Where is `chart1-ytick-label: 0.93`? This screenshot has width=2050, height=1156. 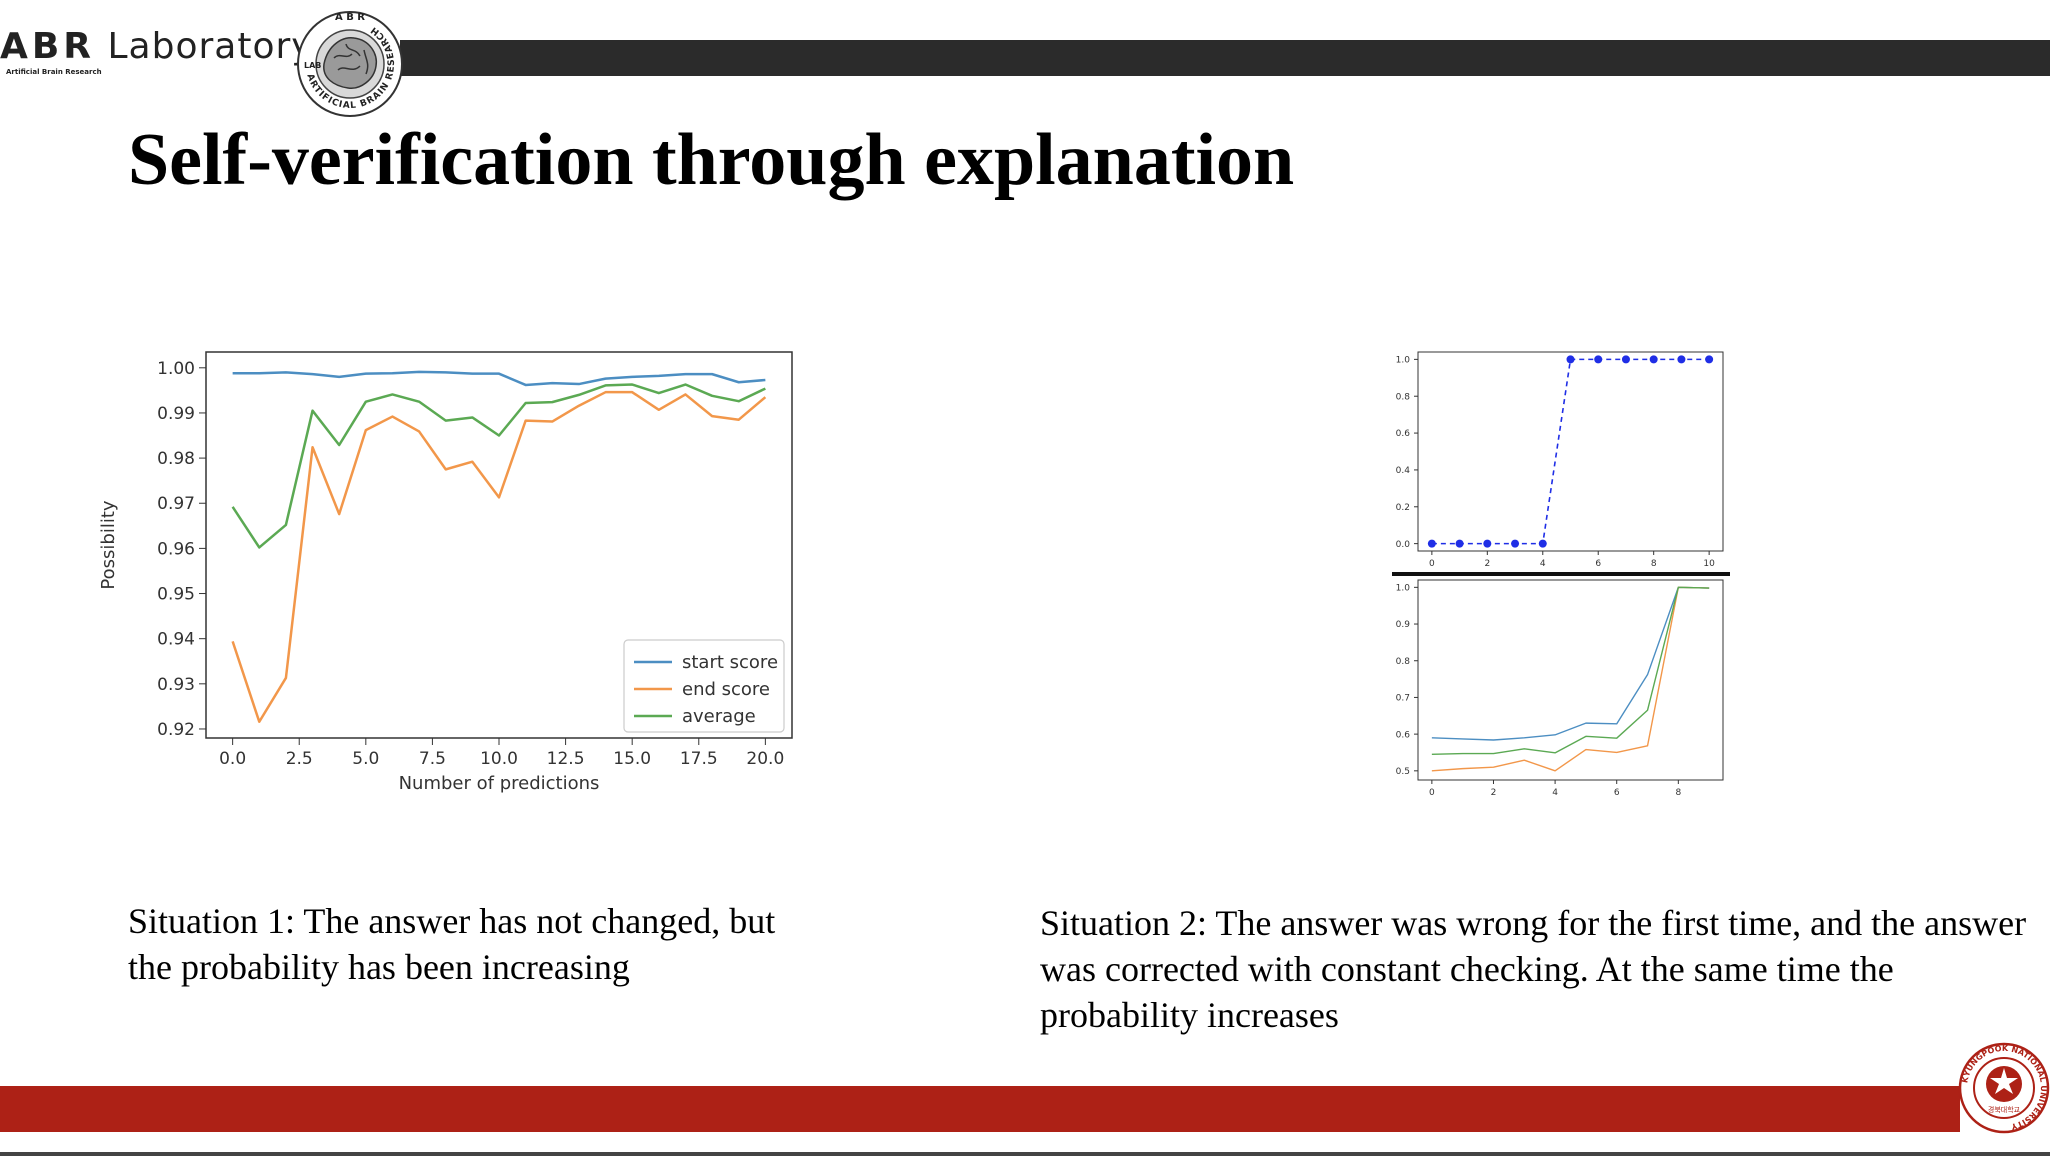 chart1-ytick-label: 0.93 is located at coordinates (176, 685).